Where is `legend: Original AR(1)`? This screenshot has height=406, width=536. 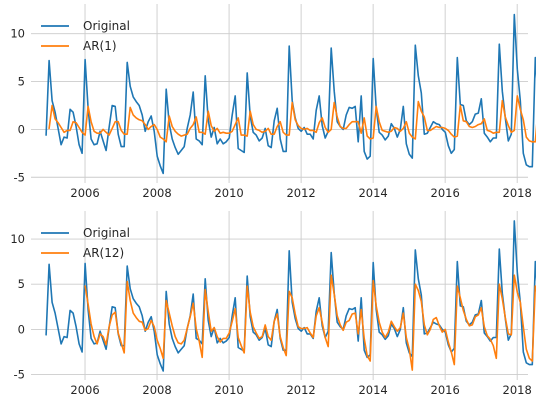 legend: Original AR(1) is located at coordinates (85, 36).